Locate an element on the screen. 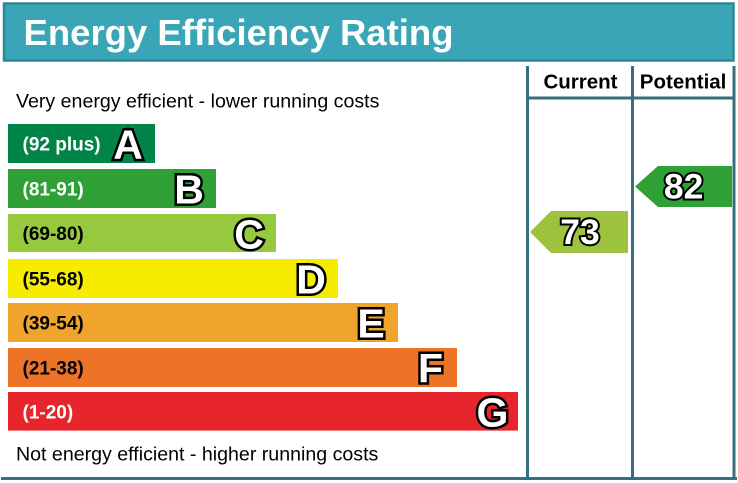  svg-text: F is located at coordinates (430, 368).